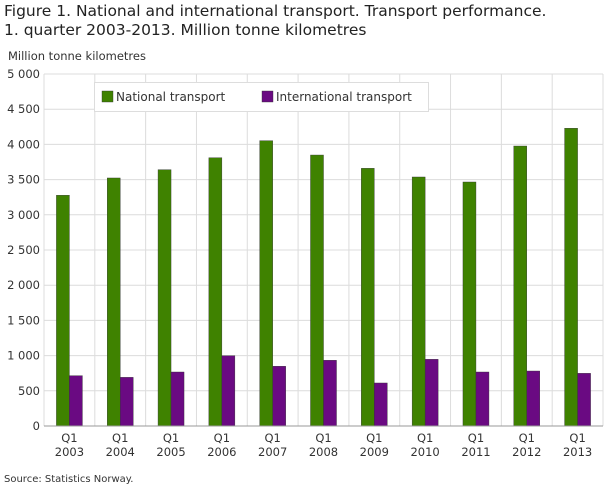 Image resolution: width=610 pixels, height=488 pixels. What do you see at coordinates (221, 452) in the screenshot?
I see `x-tick-label-year: 2006` at bounding box center [221, 452].